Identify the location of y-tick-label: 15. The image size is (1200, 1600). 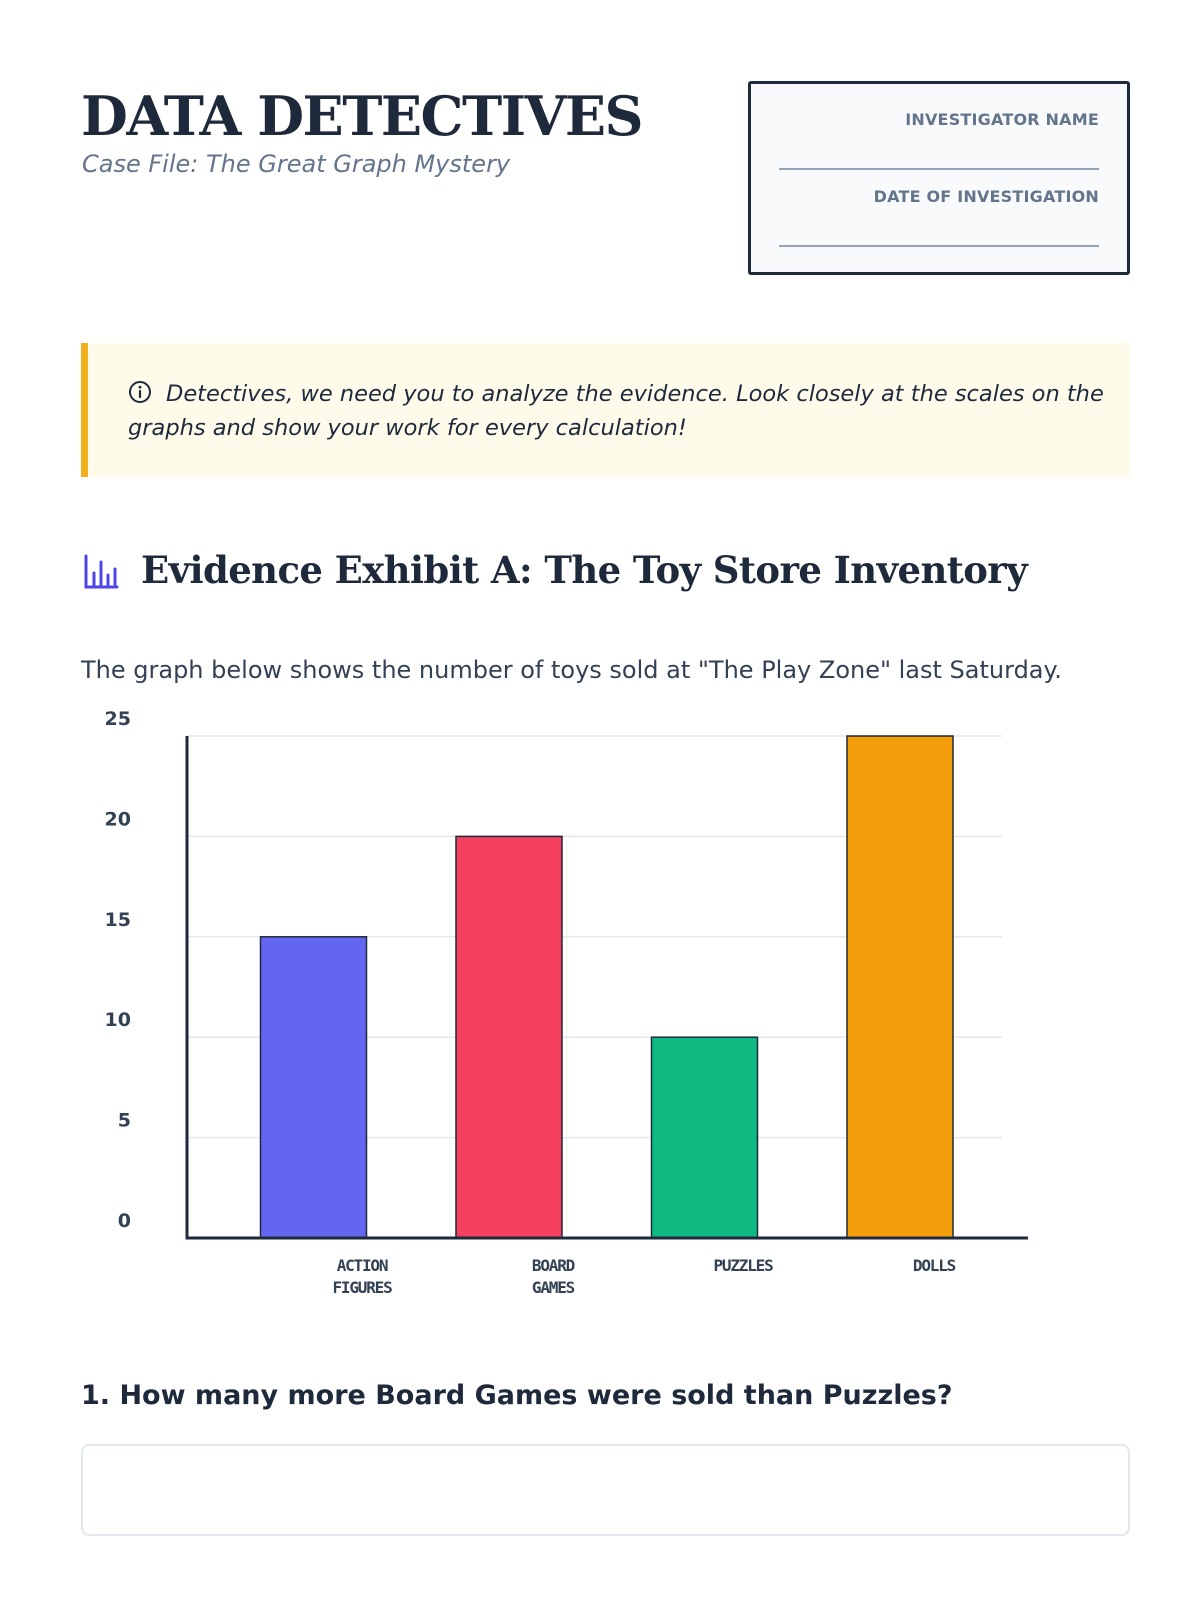
(118, 920).